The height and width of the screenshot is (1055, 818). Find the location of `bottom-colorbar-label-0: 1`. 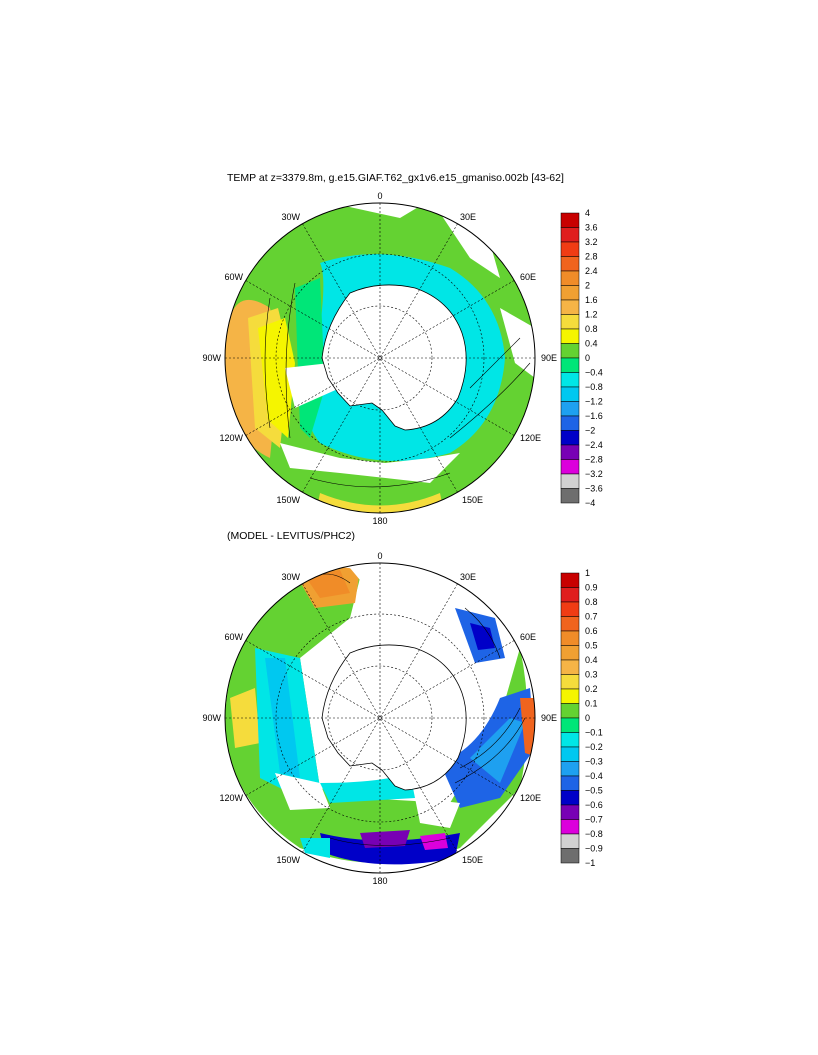

bottom-colorbar-label-0: 1 is located at coordinates (587, 573).